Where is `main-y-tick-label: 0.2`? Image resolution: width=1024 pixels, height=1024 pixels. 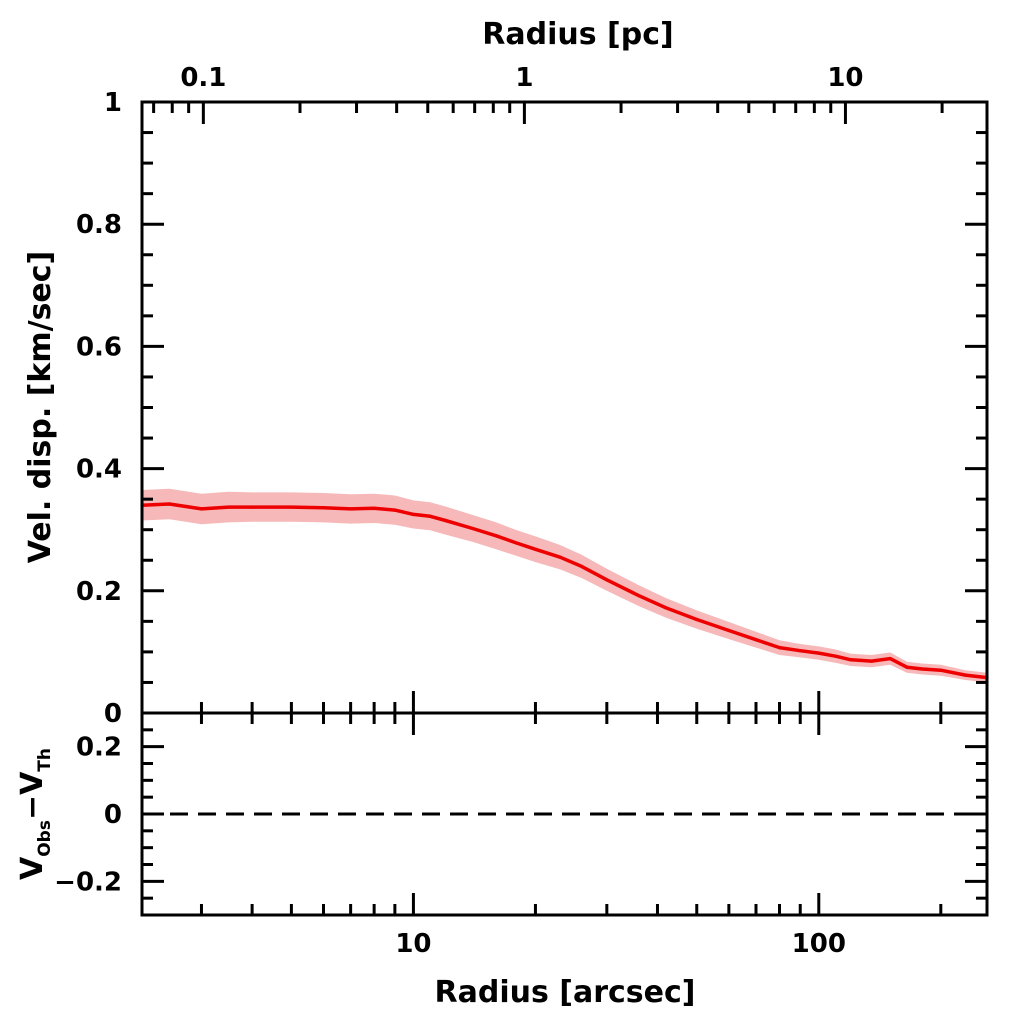 main-y-tick-label: 0.2 is located at coordinates (99, 592).